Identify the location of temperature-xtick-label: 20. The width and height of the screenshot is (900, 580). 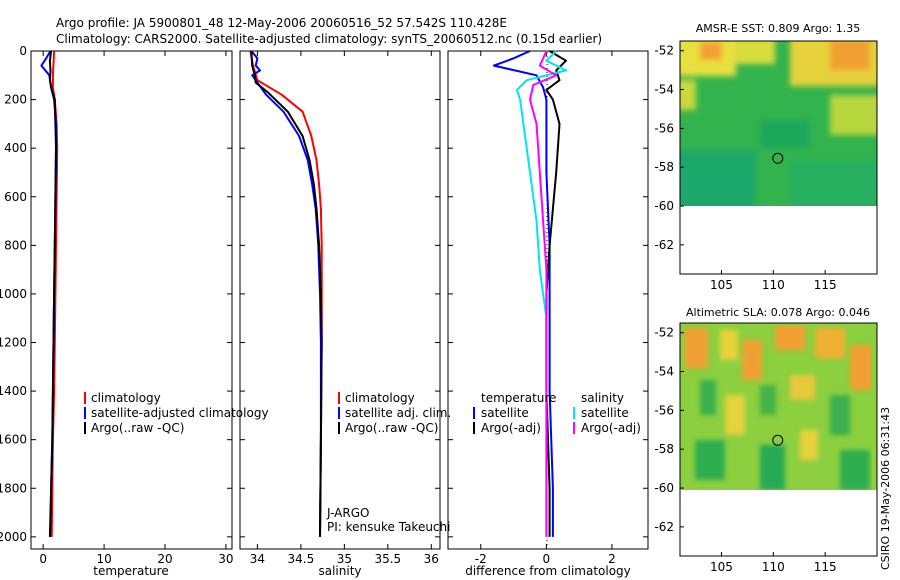
(164, 559).